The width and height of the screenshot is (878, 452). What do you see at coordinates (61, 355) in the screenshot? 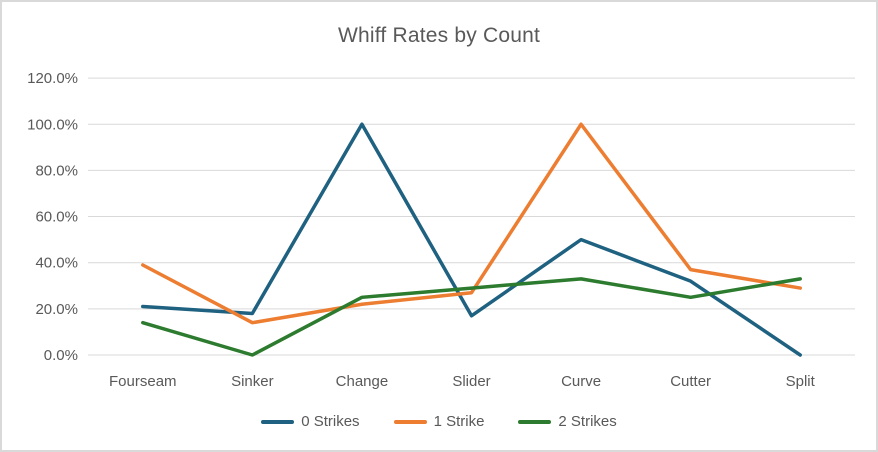
I see `y-tick-label: 0.0%` at bounding box center [61, 355].